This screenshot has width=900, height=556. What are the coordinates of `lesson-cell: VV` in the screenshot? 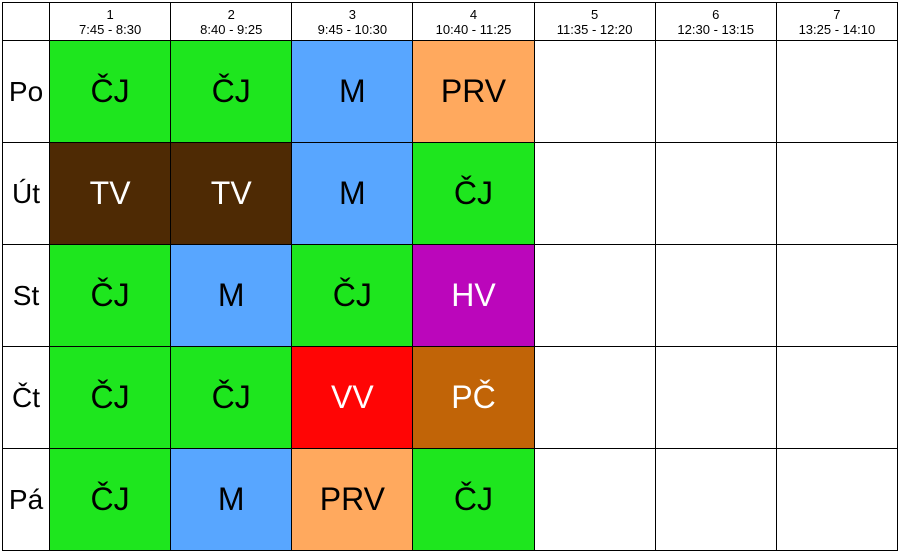 It's located at (352, 397).